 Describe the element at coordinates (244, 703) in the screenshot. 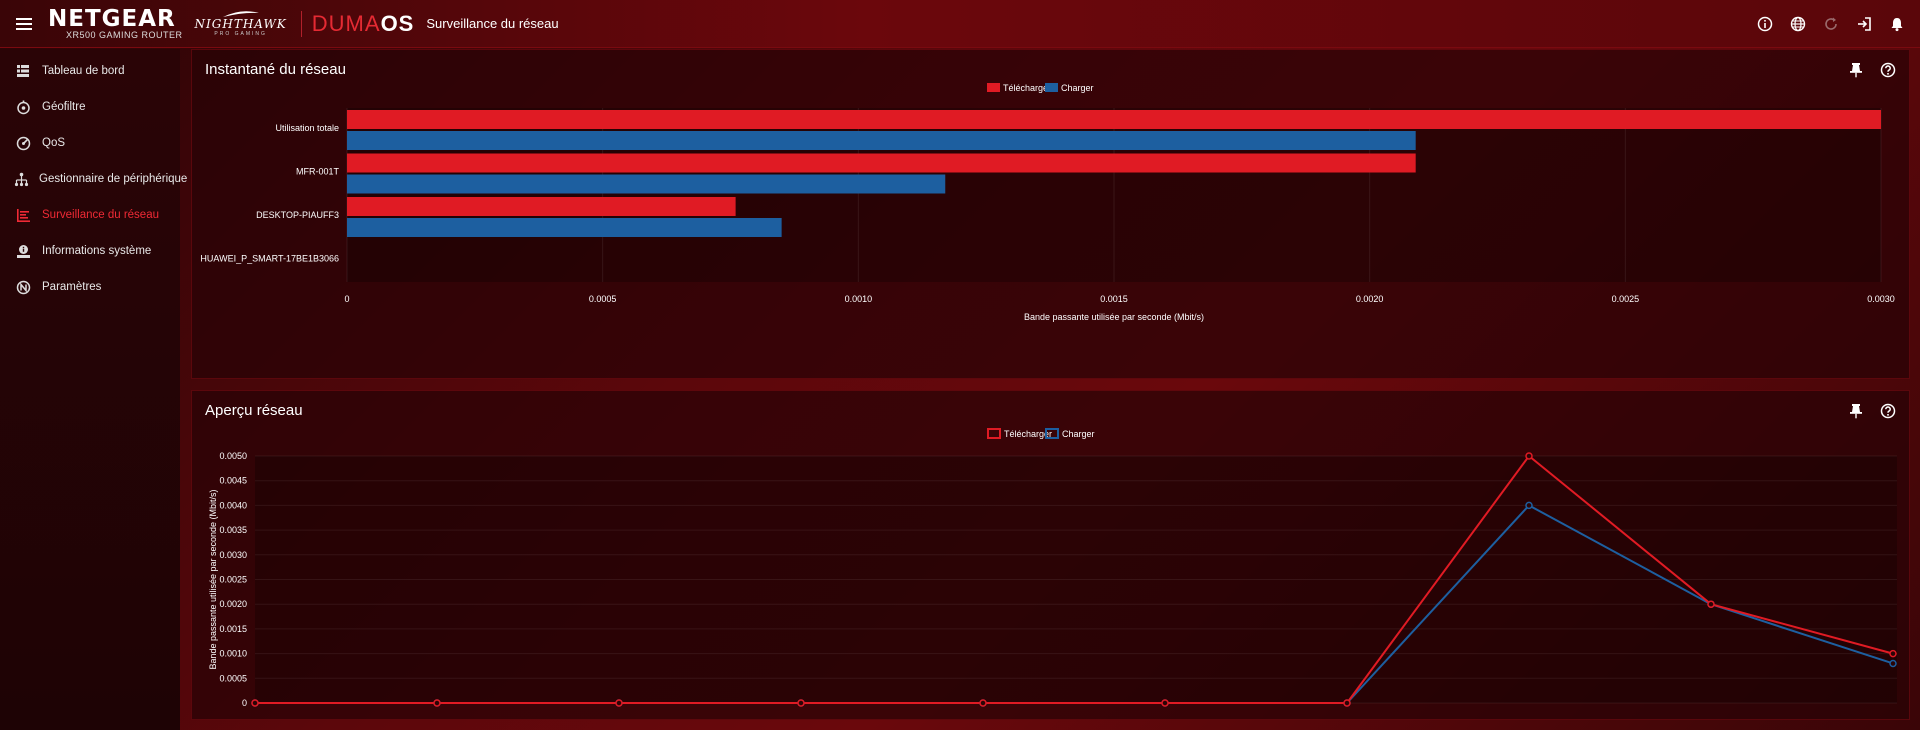

I see `y-tick-label: 0` at that location.